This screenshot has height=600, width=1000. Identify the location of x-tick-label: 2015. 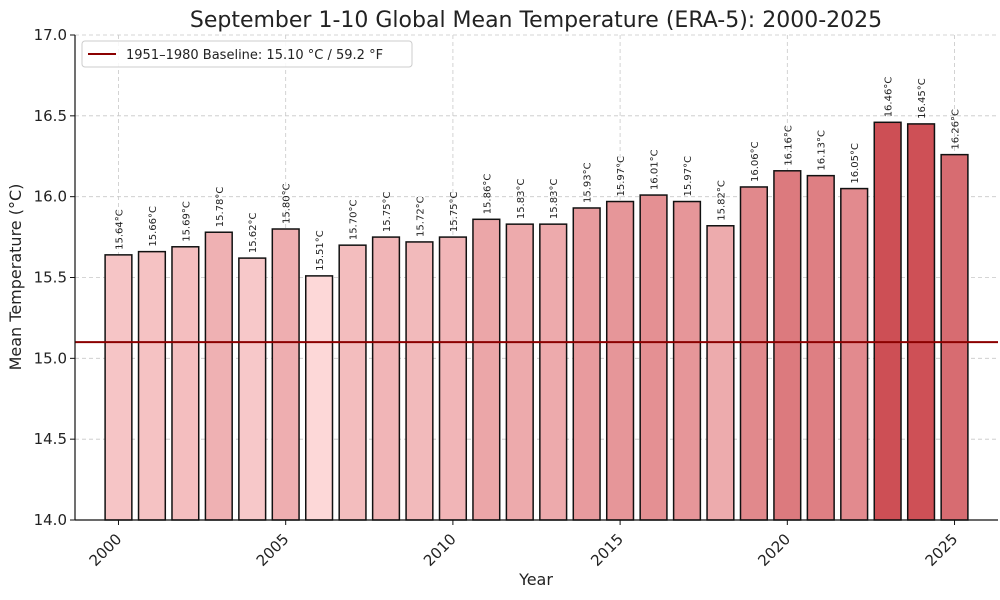
(607, 550).